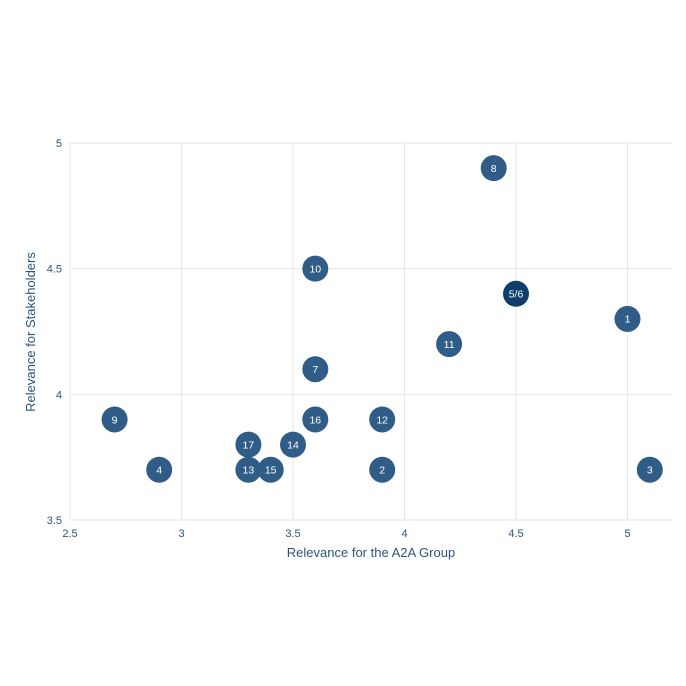  Describe the element at coordinates (69, 534) in the screenshot. I see `x-tick-label: 2.5` at that location.